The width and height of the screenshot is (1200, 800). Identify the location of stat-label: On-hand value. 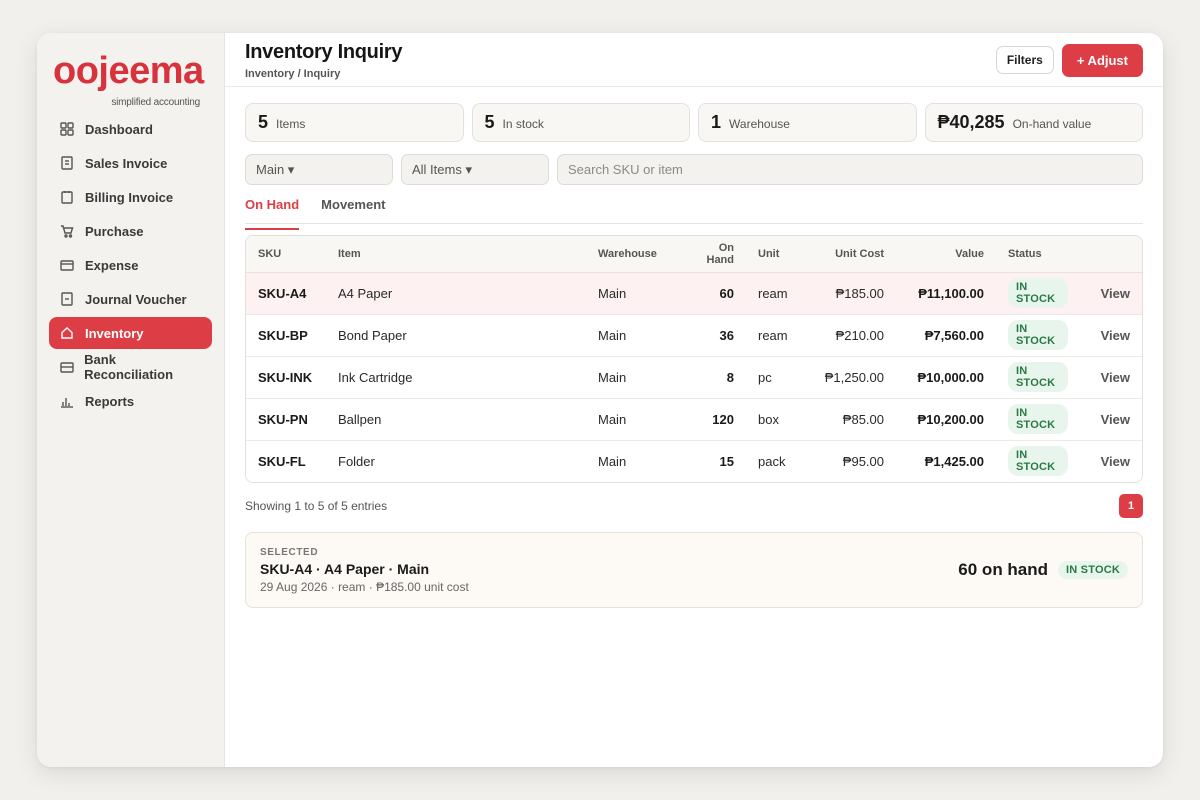
(1052, 124).